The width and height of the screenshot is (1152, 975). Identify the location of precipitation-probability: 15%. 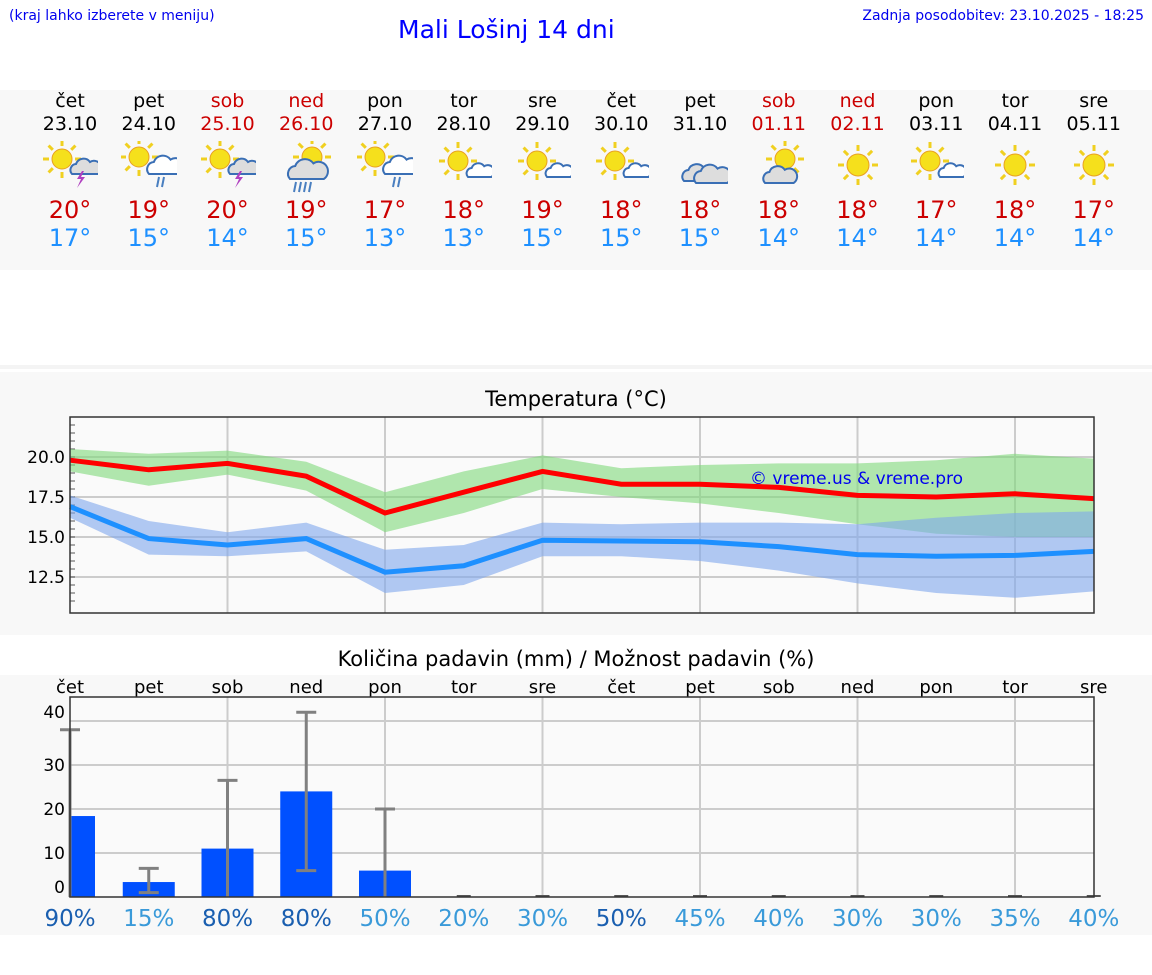
(148, 919).